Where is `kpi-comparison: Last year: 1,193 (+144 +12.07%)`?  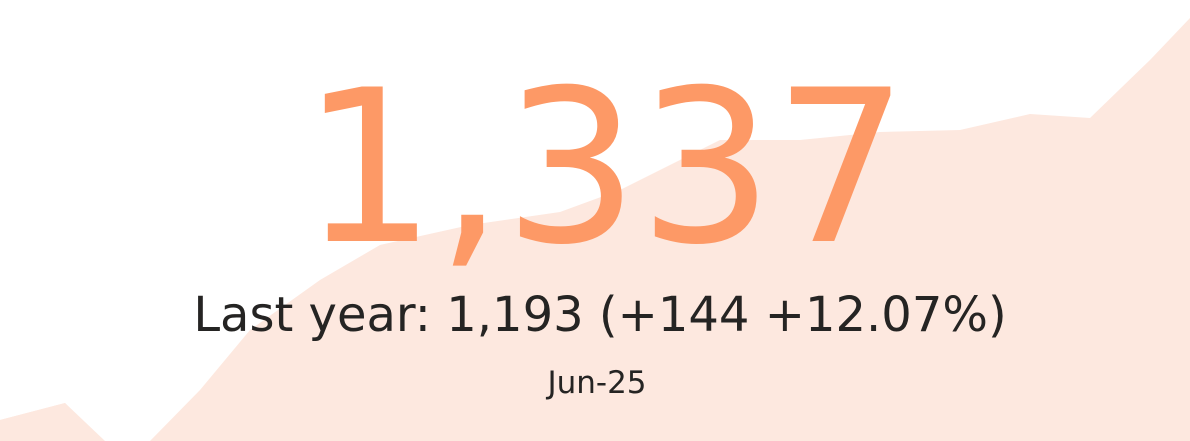
kpi-comparison: Last year: 1,193 (+144 +12.07%) is located at coordinates (599, 315).